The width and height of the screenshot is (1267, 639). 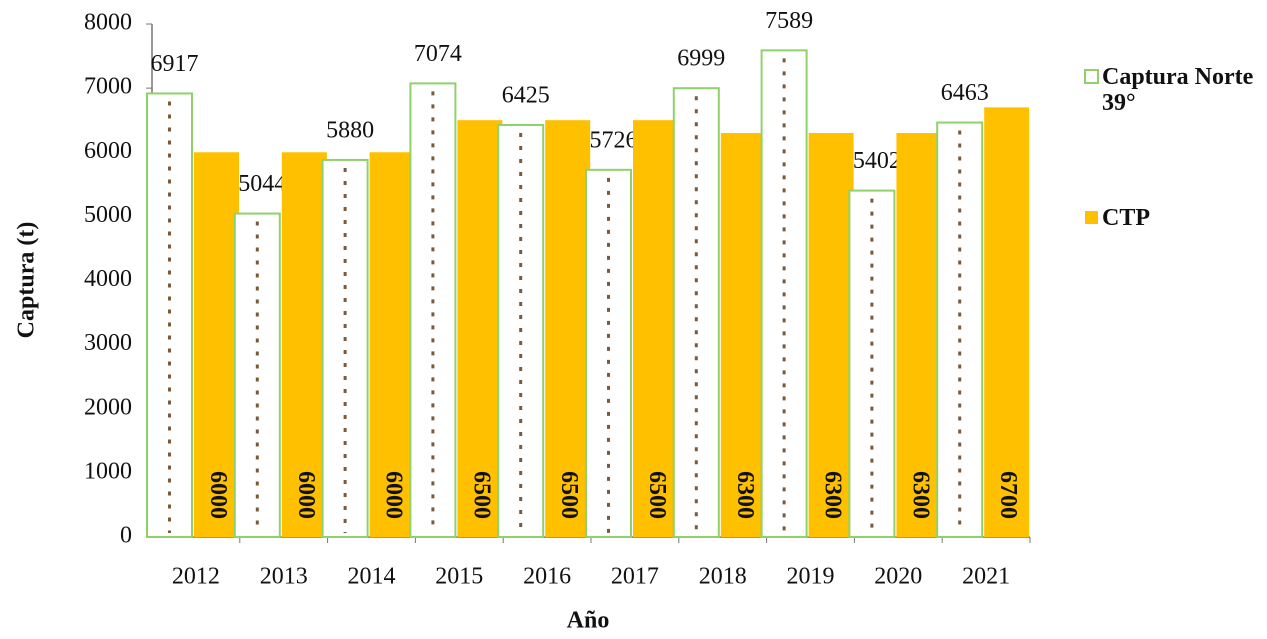 I want to click on y-tick-label: 2000, so click(x=108, y=407).